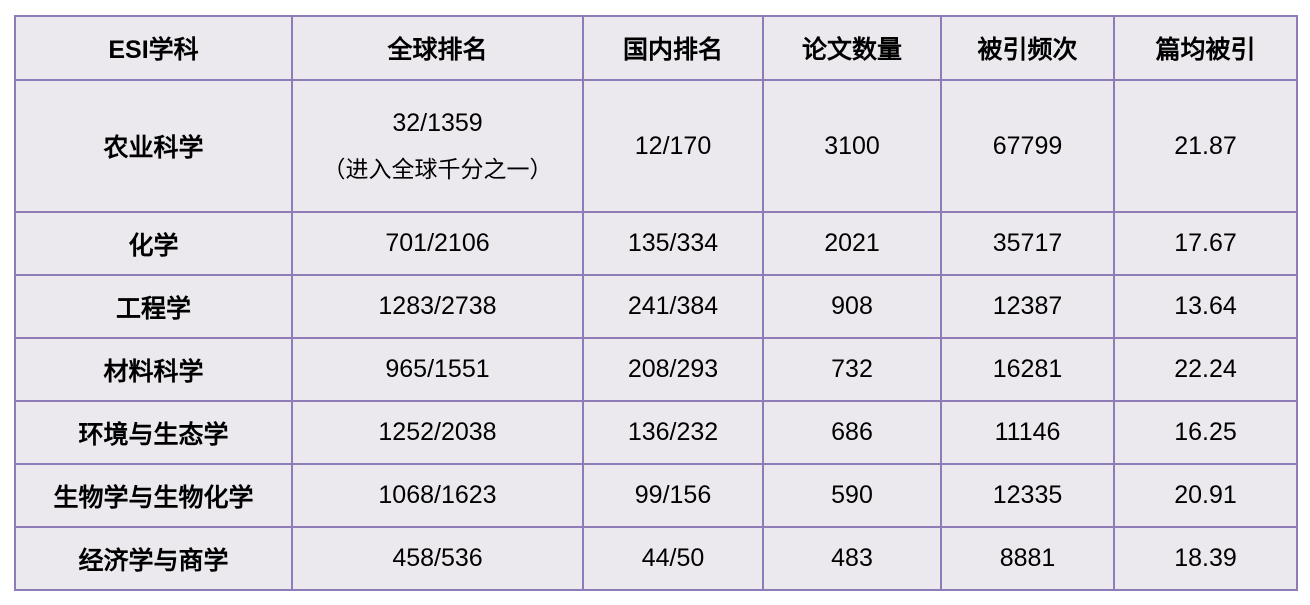 The height and width of the screenshot is (605, 1310). I want to click on papers-cell-text: 2021, so click(852, 243).